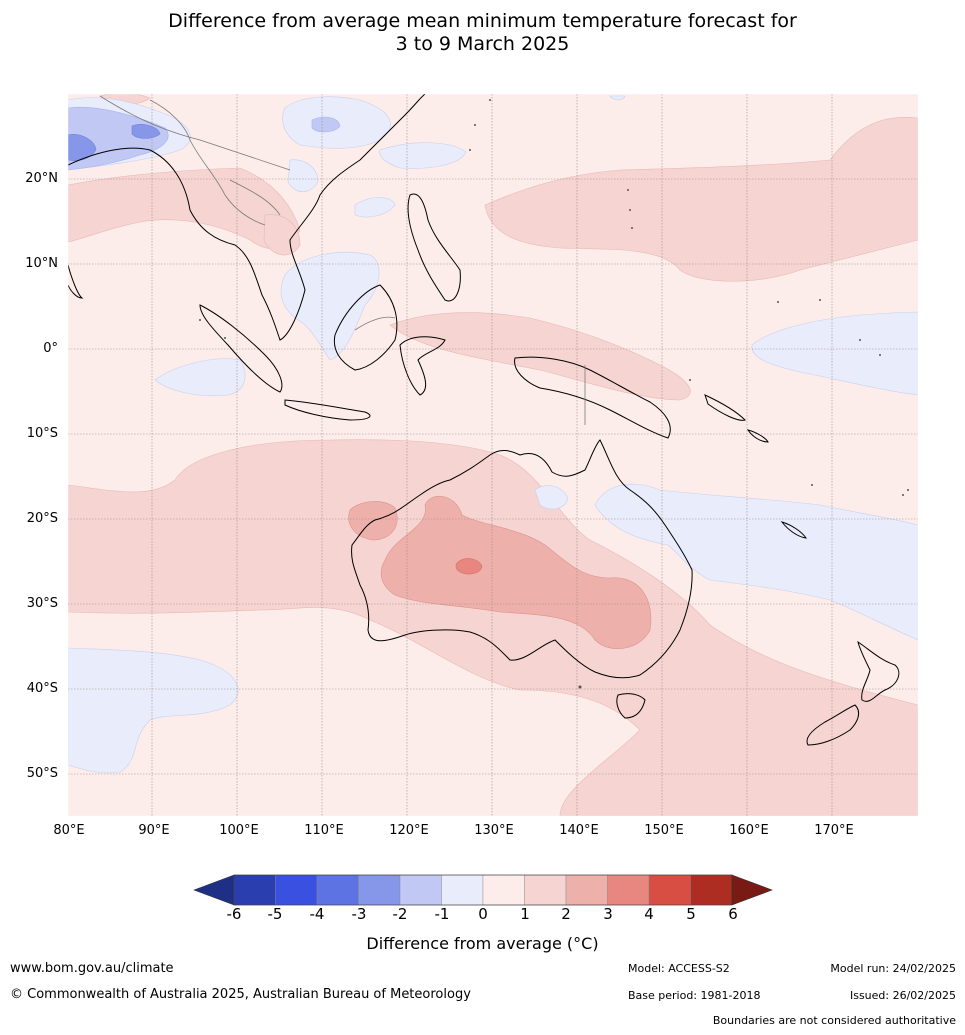 This screenshot has height=1035, width=965. Describe the element at coordinates (579, 830) in the screenshot. I see `lon-tick-140e: 140°E` at that location.